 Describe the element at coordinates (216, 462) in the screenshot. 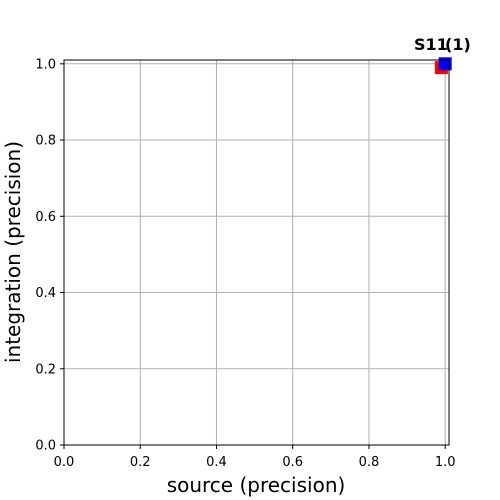

I see `x-tick-label: 0.4` at that location.